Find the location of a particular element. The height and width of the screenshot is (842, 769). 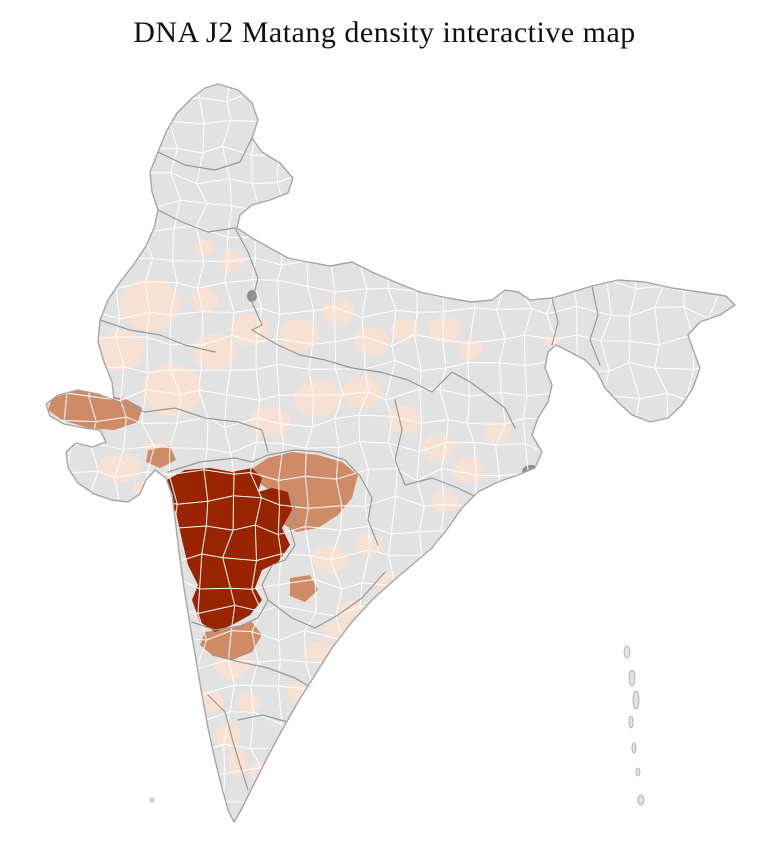

high-density-cluster is located at coordinates (227, 550).